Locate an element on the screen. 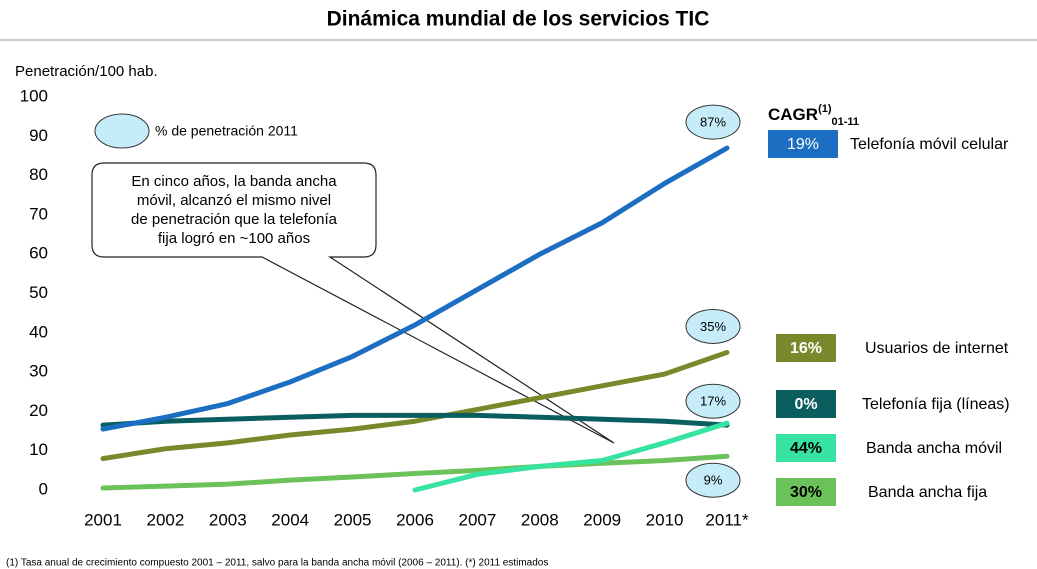 This screenshot has width=1037, height=569. y-tick-label: 20 is located at coordinates (38, 410).